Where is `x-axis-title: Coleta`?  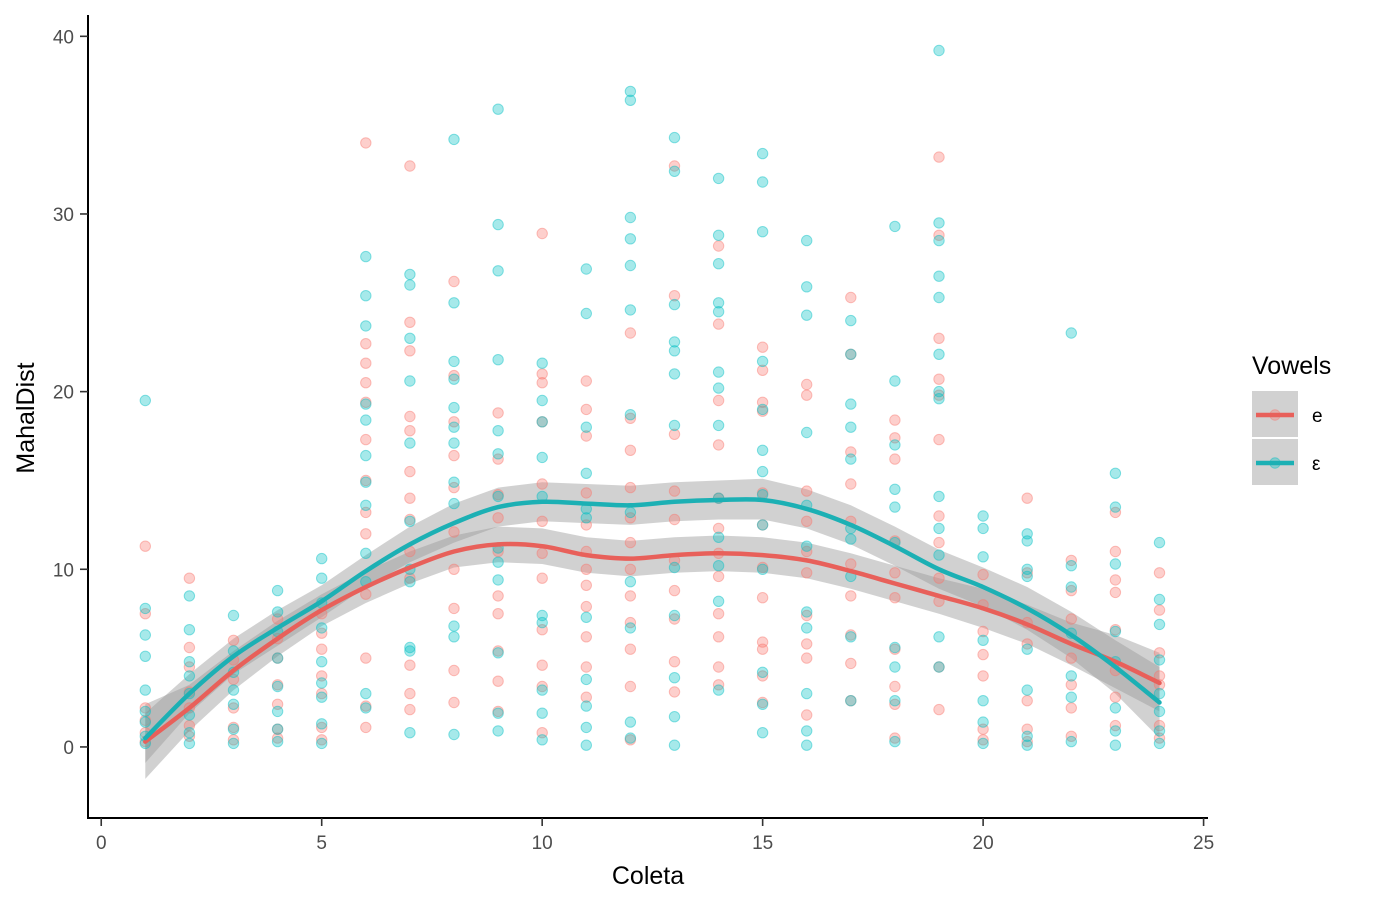
x-axis-title: Coleta is located at coordinates (648, 876).